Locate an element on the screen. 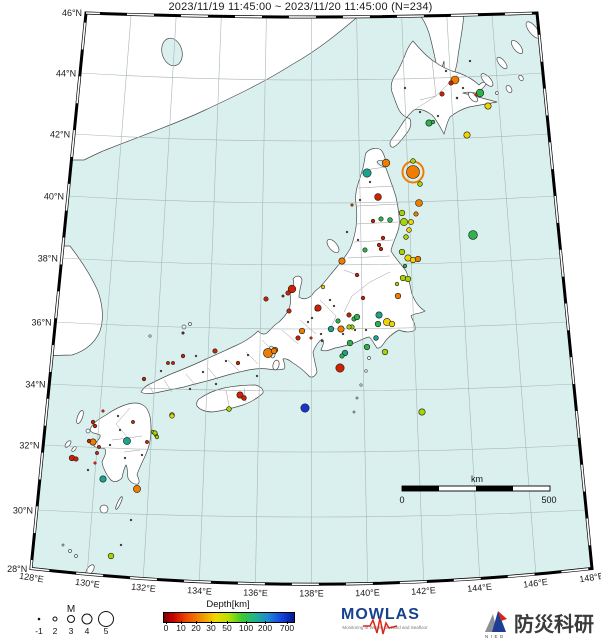 This screenshot has width=601, height=640. lake-khanka is located at coordinates (172, 52).